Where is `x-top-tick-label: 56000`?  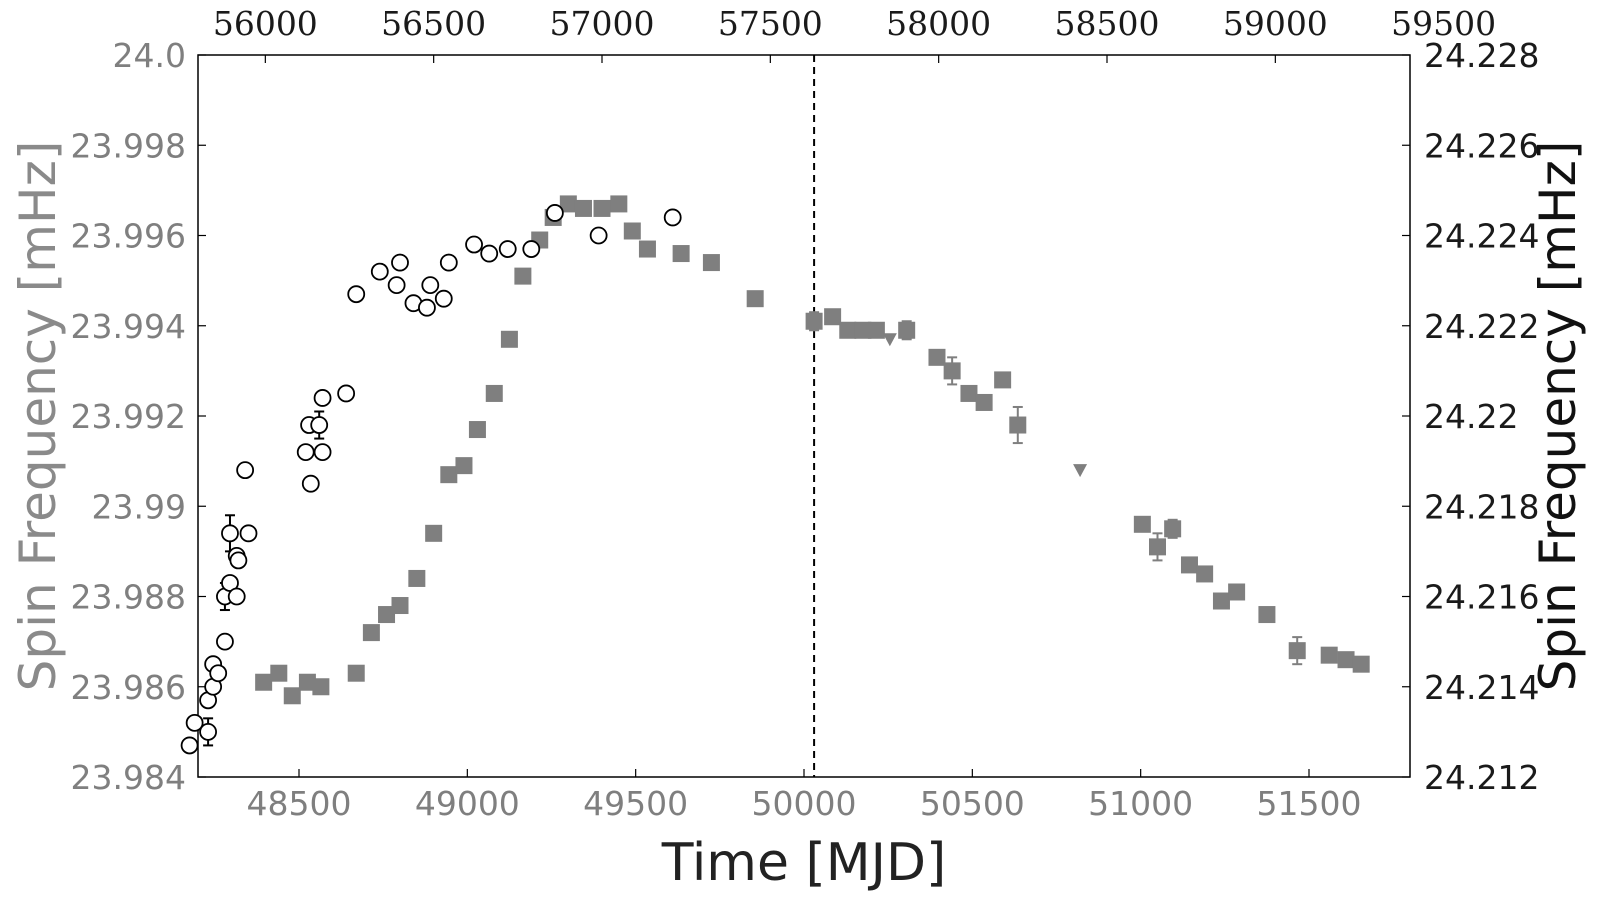
x-top-tick-label: 56000 is located at coordinates (265, 23).